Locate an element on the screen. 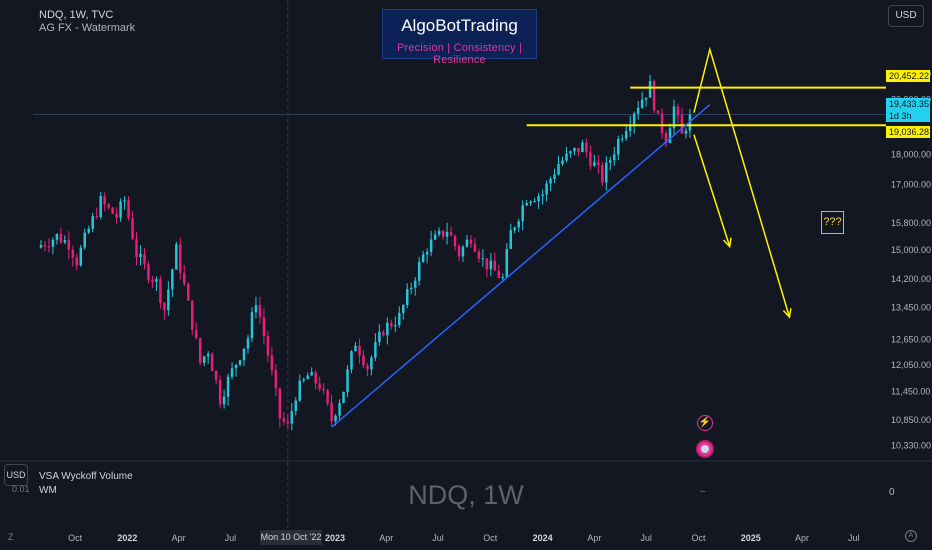 This screenshot has width=932, height=550. question-annotation: ??? is located at coordinates (832, 222).